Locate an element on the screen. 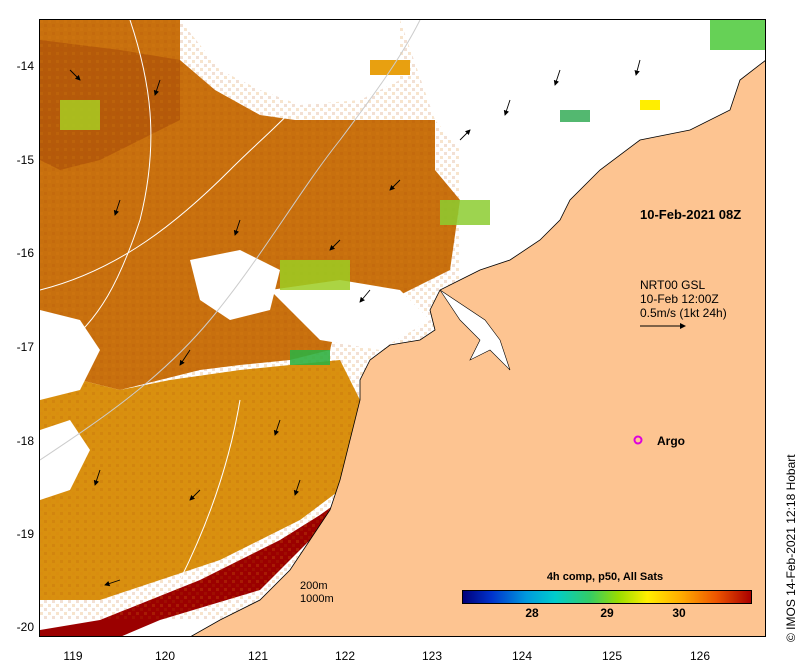  lon-tick: 124 is located at coordinates (522, 656).